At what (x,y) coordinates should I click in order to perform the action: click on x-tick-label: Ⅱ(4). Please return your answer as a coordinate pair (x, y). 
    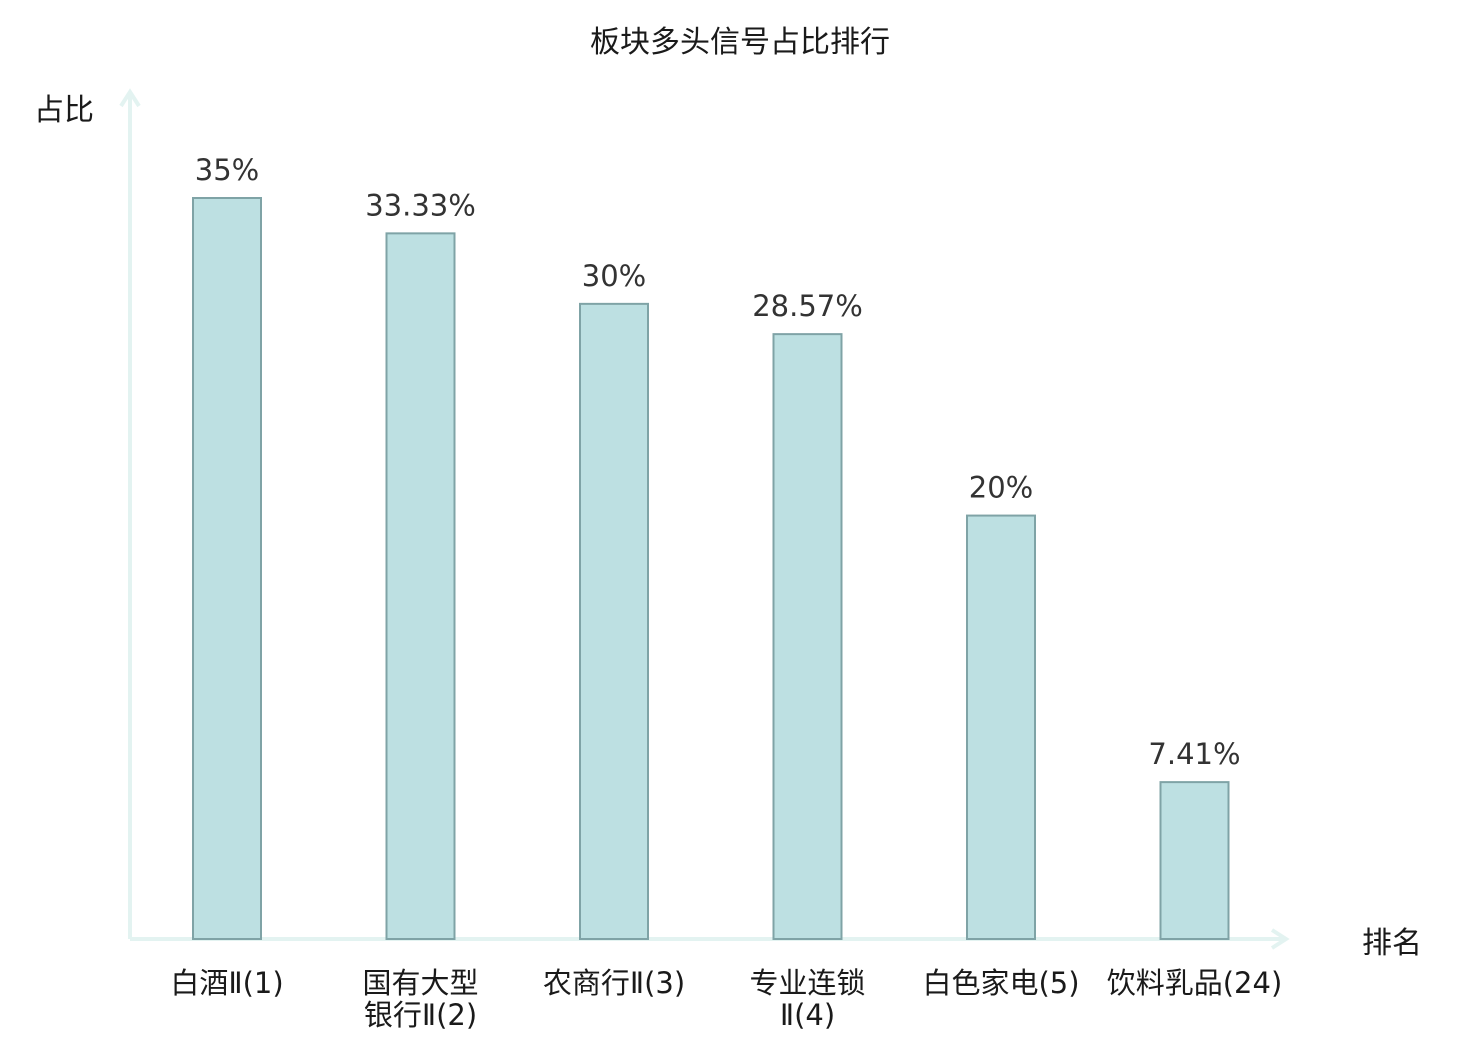
    Looking at the image, I should click on (807, 1015).